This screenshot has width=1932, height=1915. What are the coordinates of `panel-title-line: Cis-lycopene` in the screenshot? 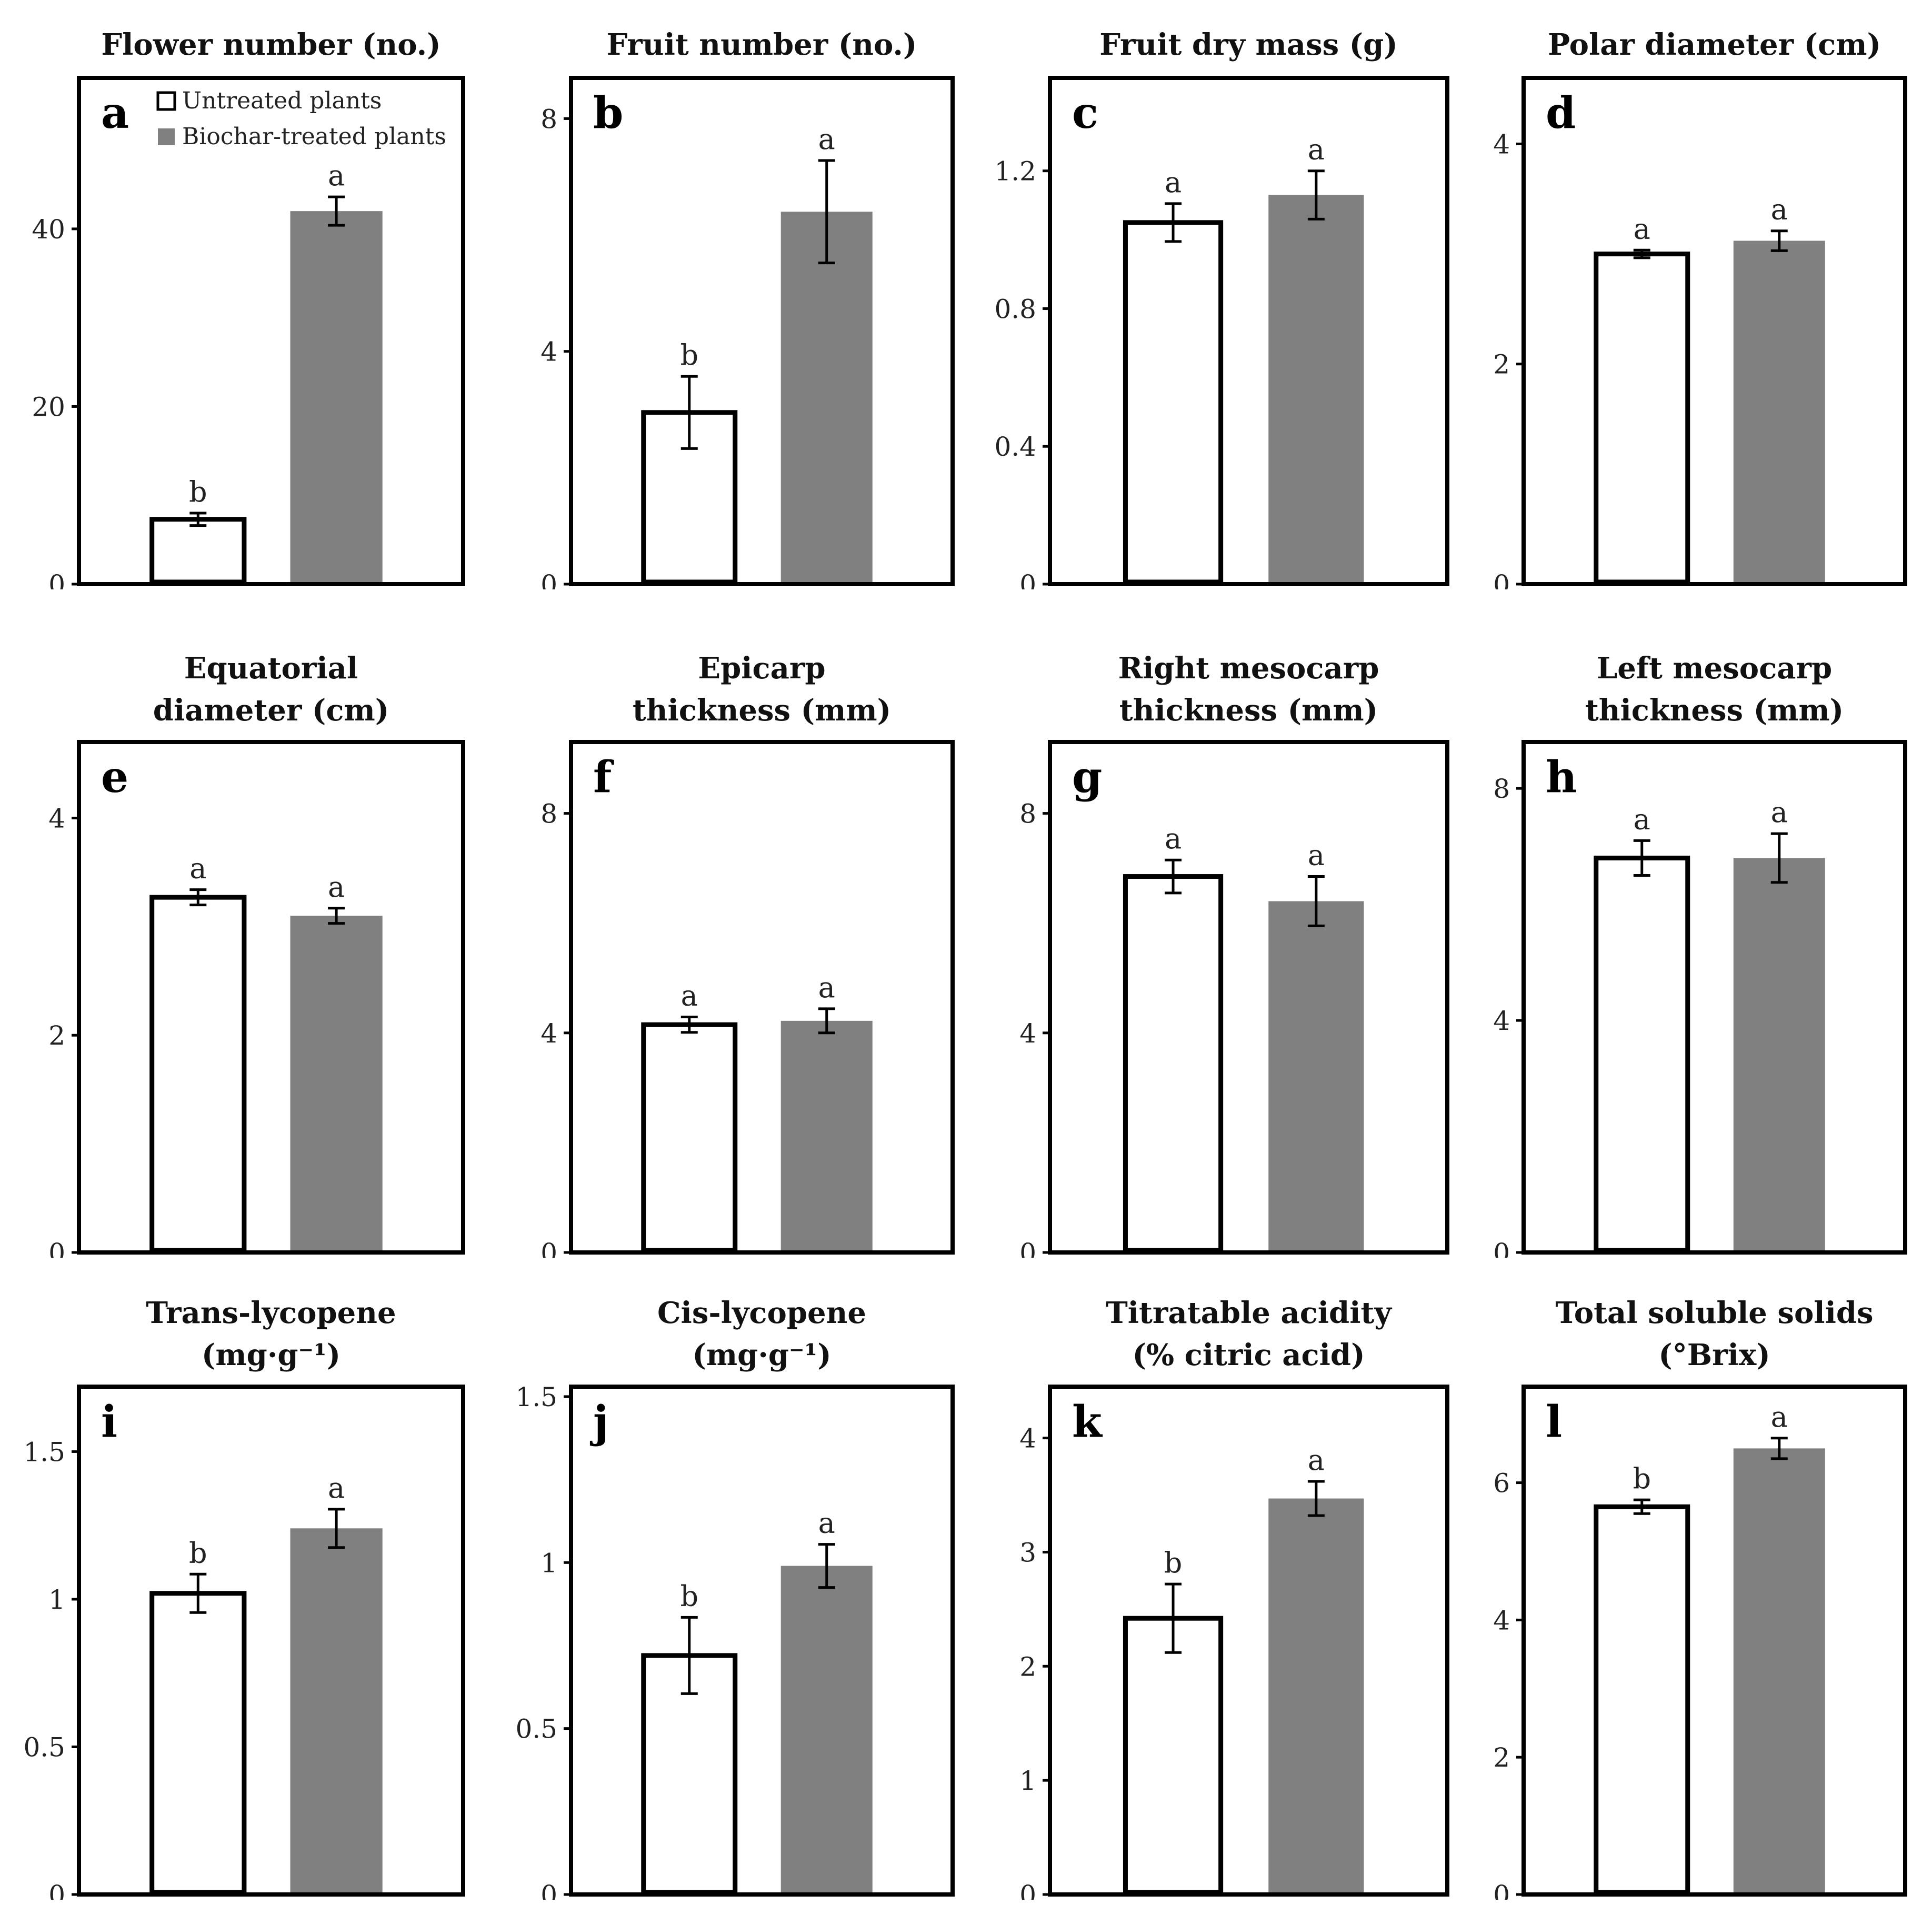 It's located at (761, 1313).